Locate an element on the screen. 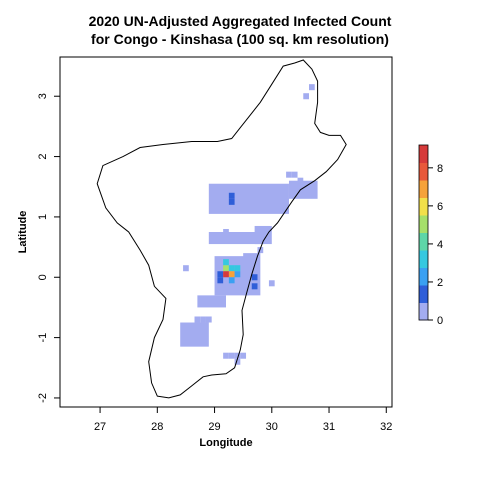 The height and width of the screenshot is (480, 480). x-tick-label-3: 30 is located at coordinates (272, 427).